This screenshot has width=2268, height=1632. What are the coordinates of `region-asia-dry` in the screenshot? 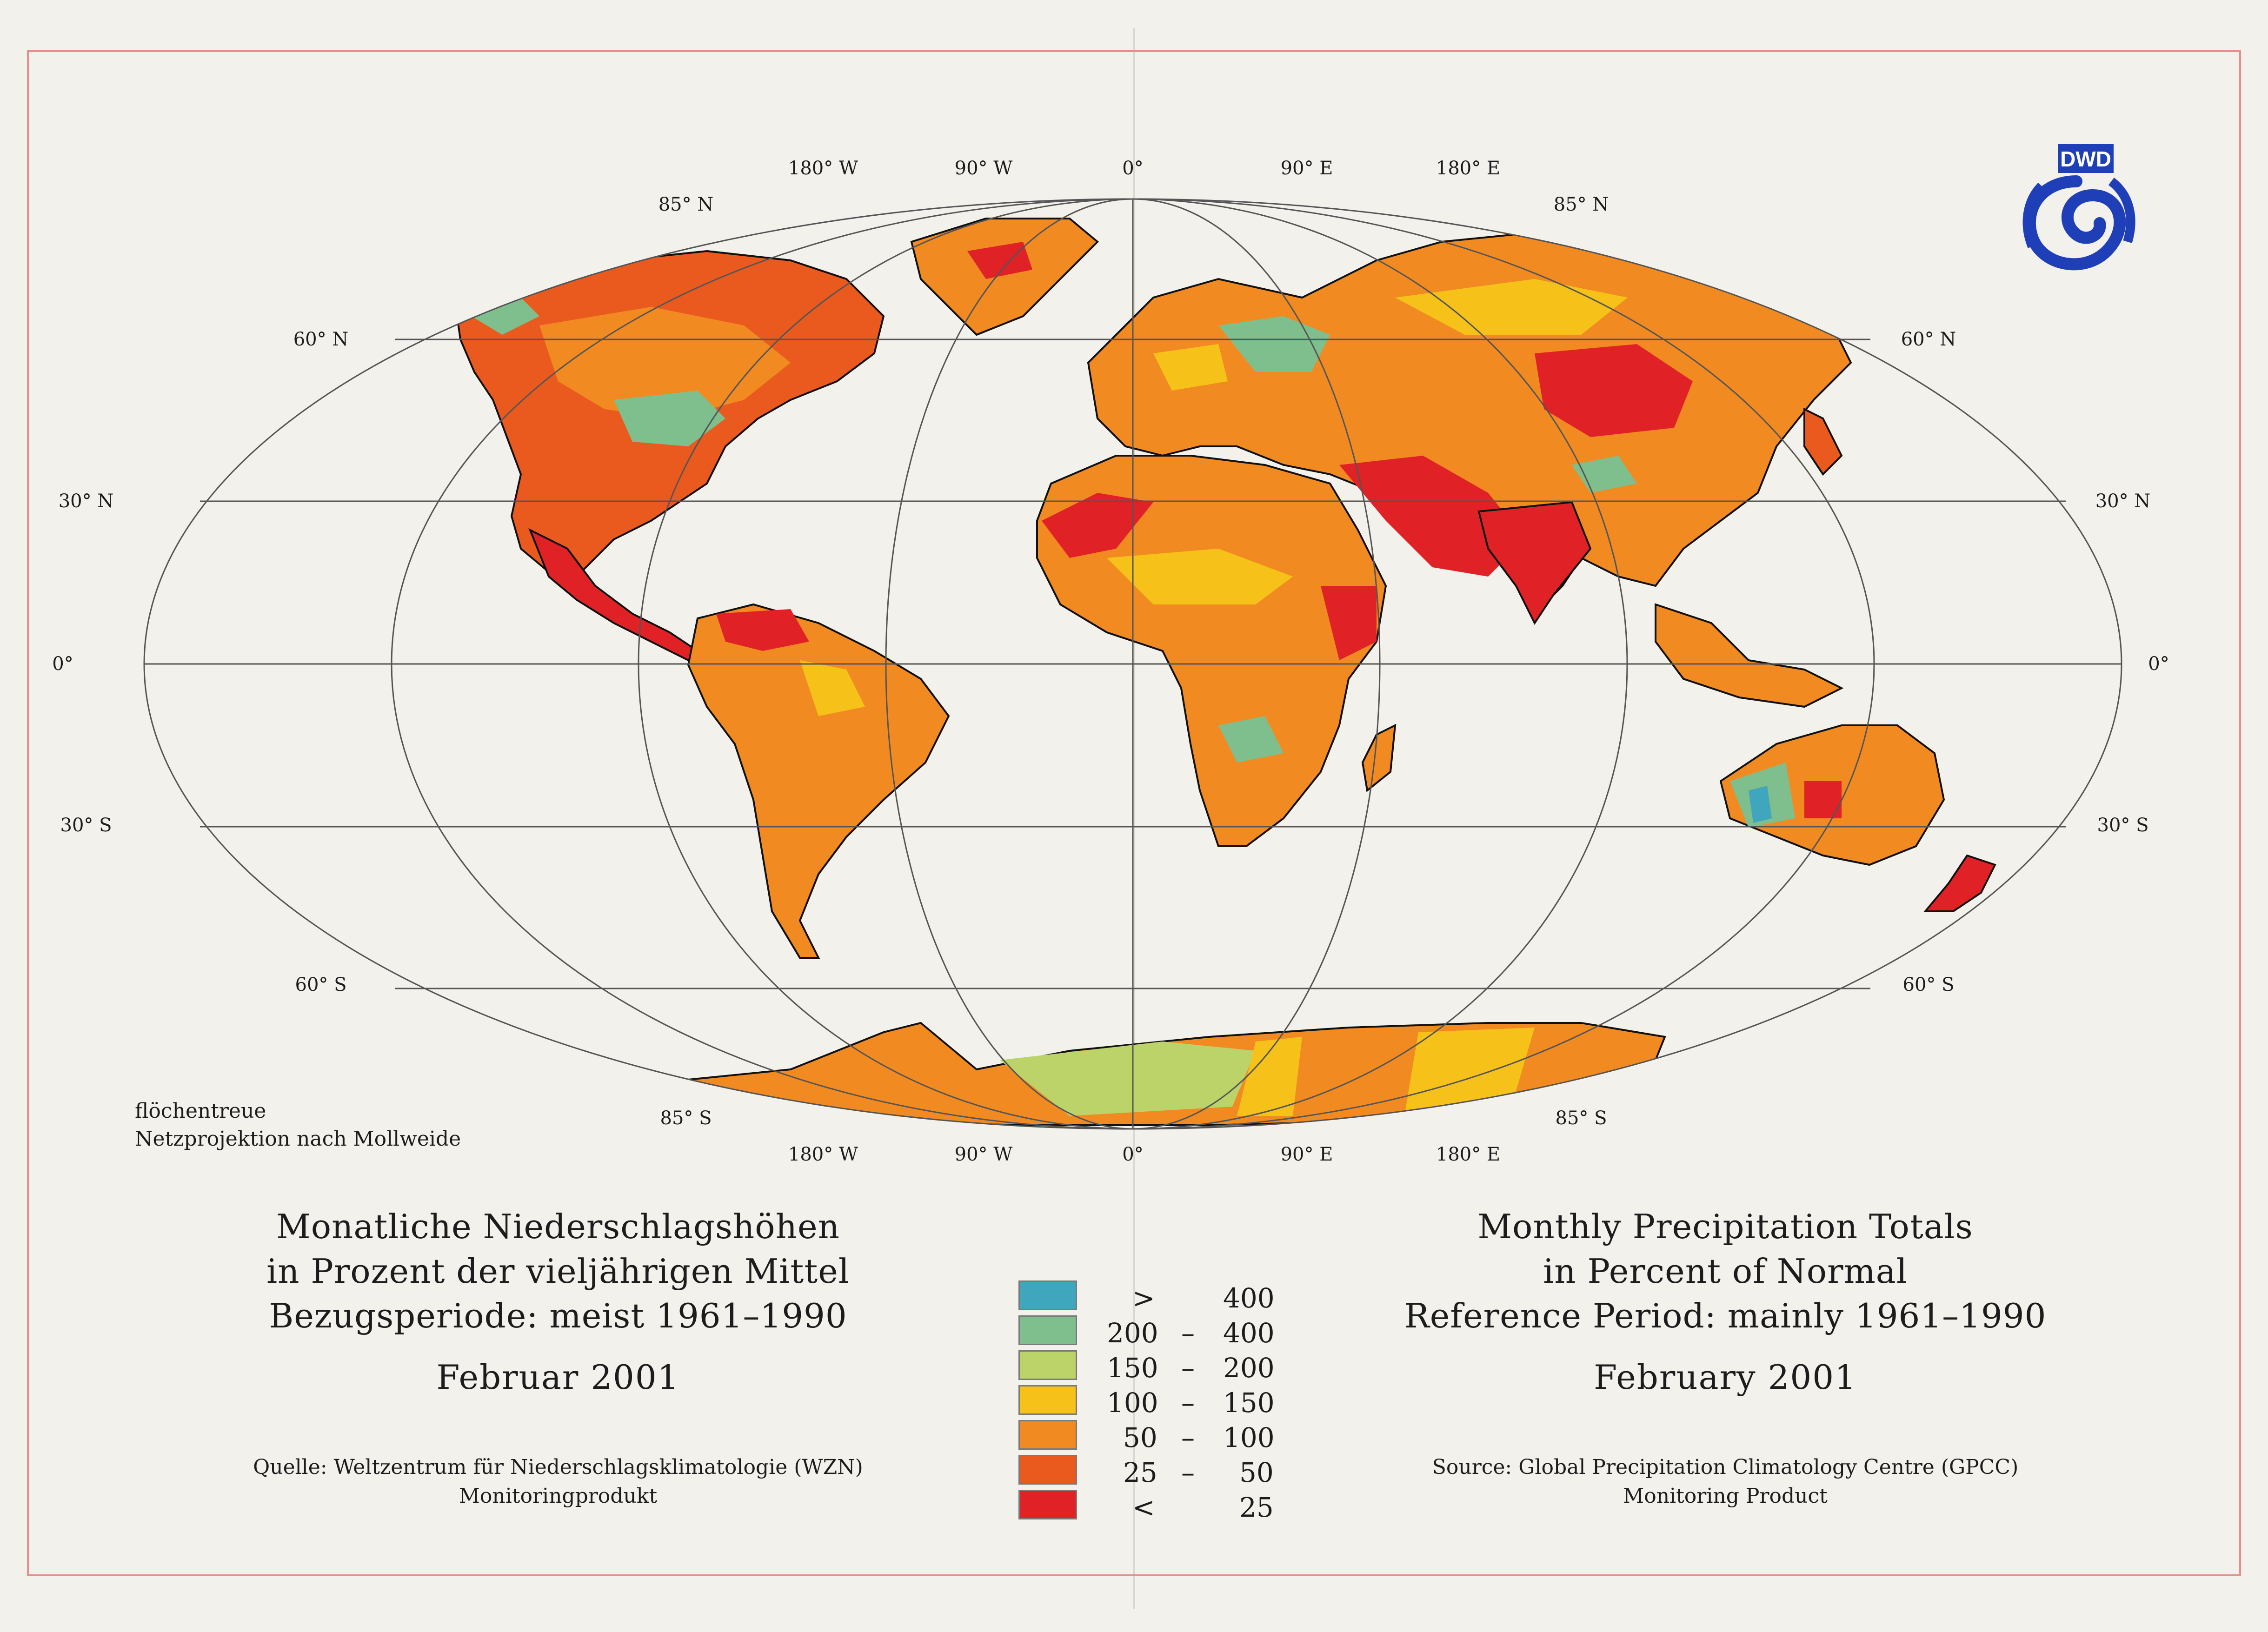 It's located at (1614, 391).